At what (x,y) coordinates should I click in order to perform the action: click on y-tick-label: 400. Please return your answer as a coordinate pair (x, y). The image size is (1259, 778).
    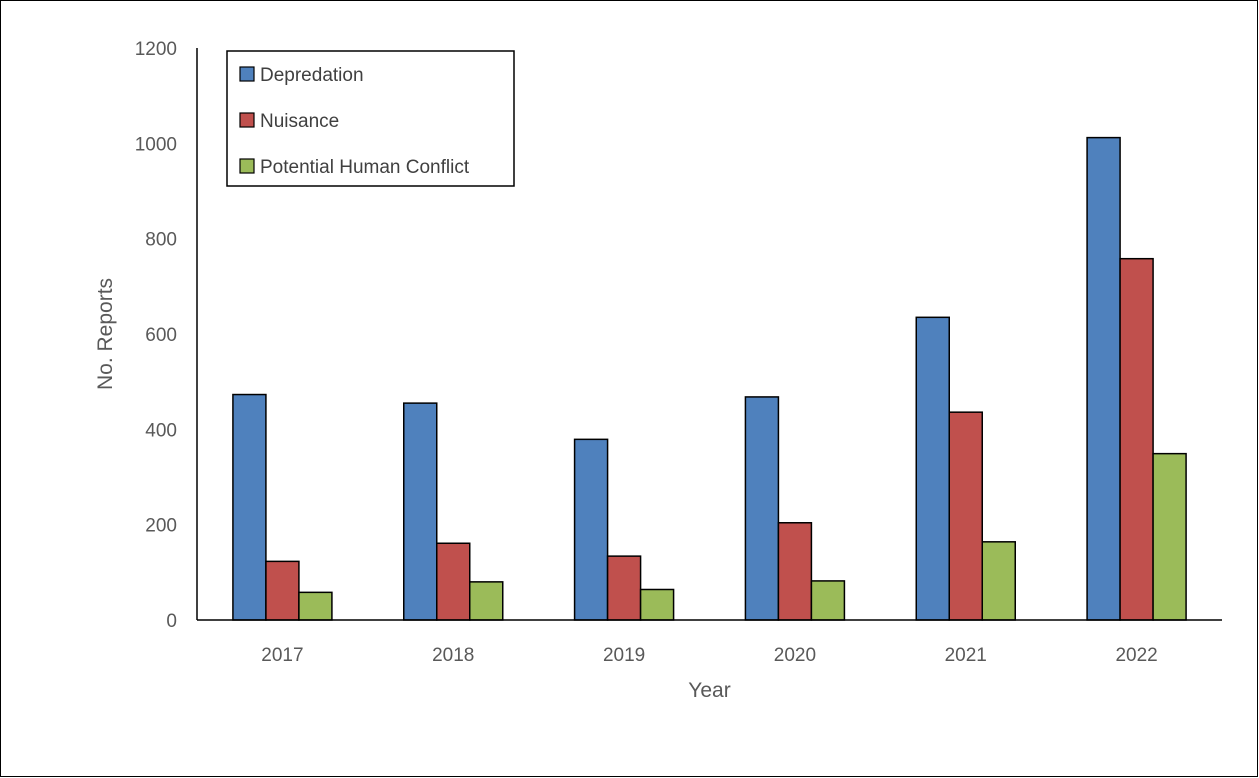
    Looking at the image, I should click on (161, 430).